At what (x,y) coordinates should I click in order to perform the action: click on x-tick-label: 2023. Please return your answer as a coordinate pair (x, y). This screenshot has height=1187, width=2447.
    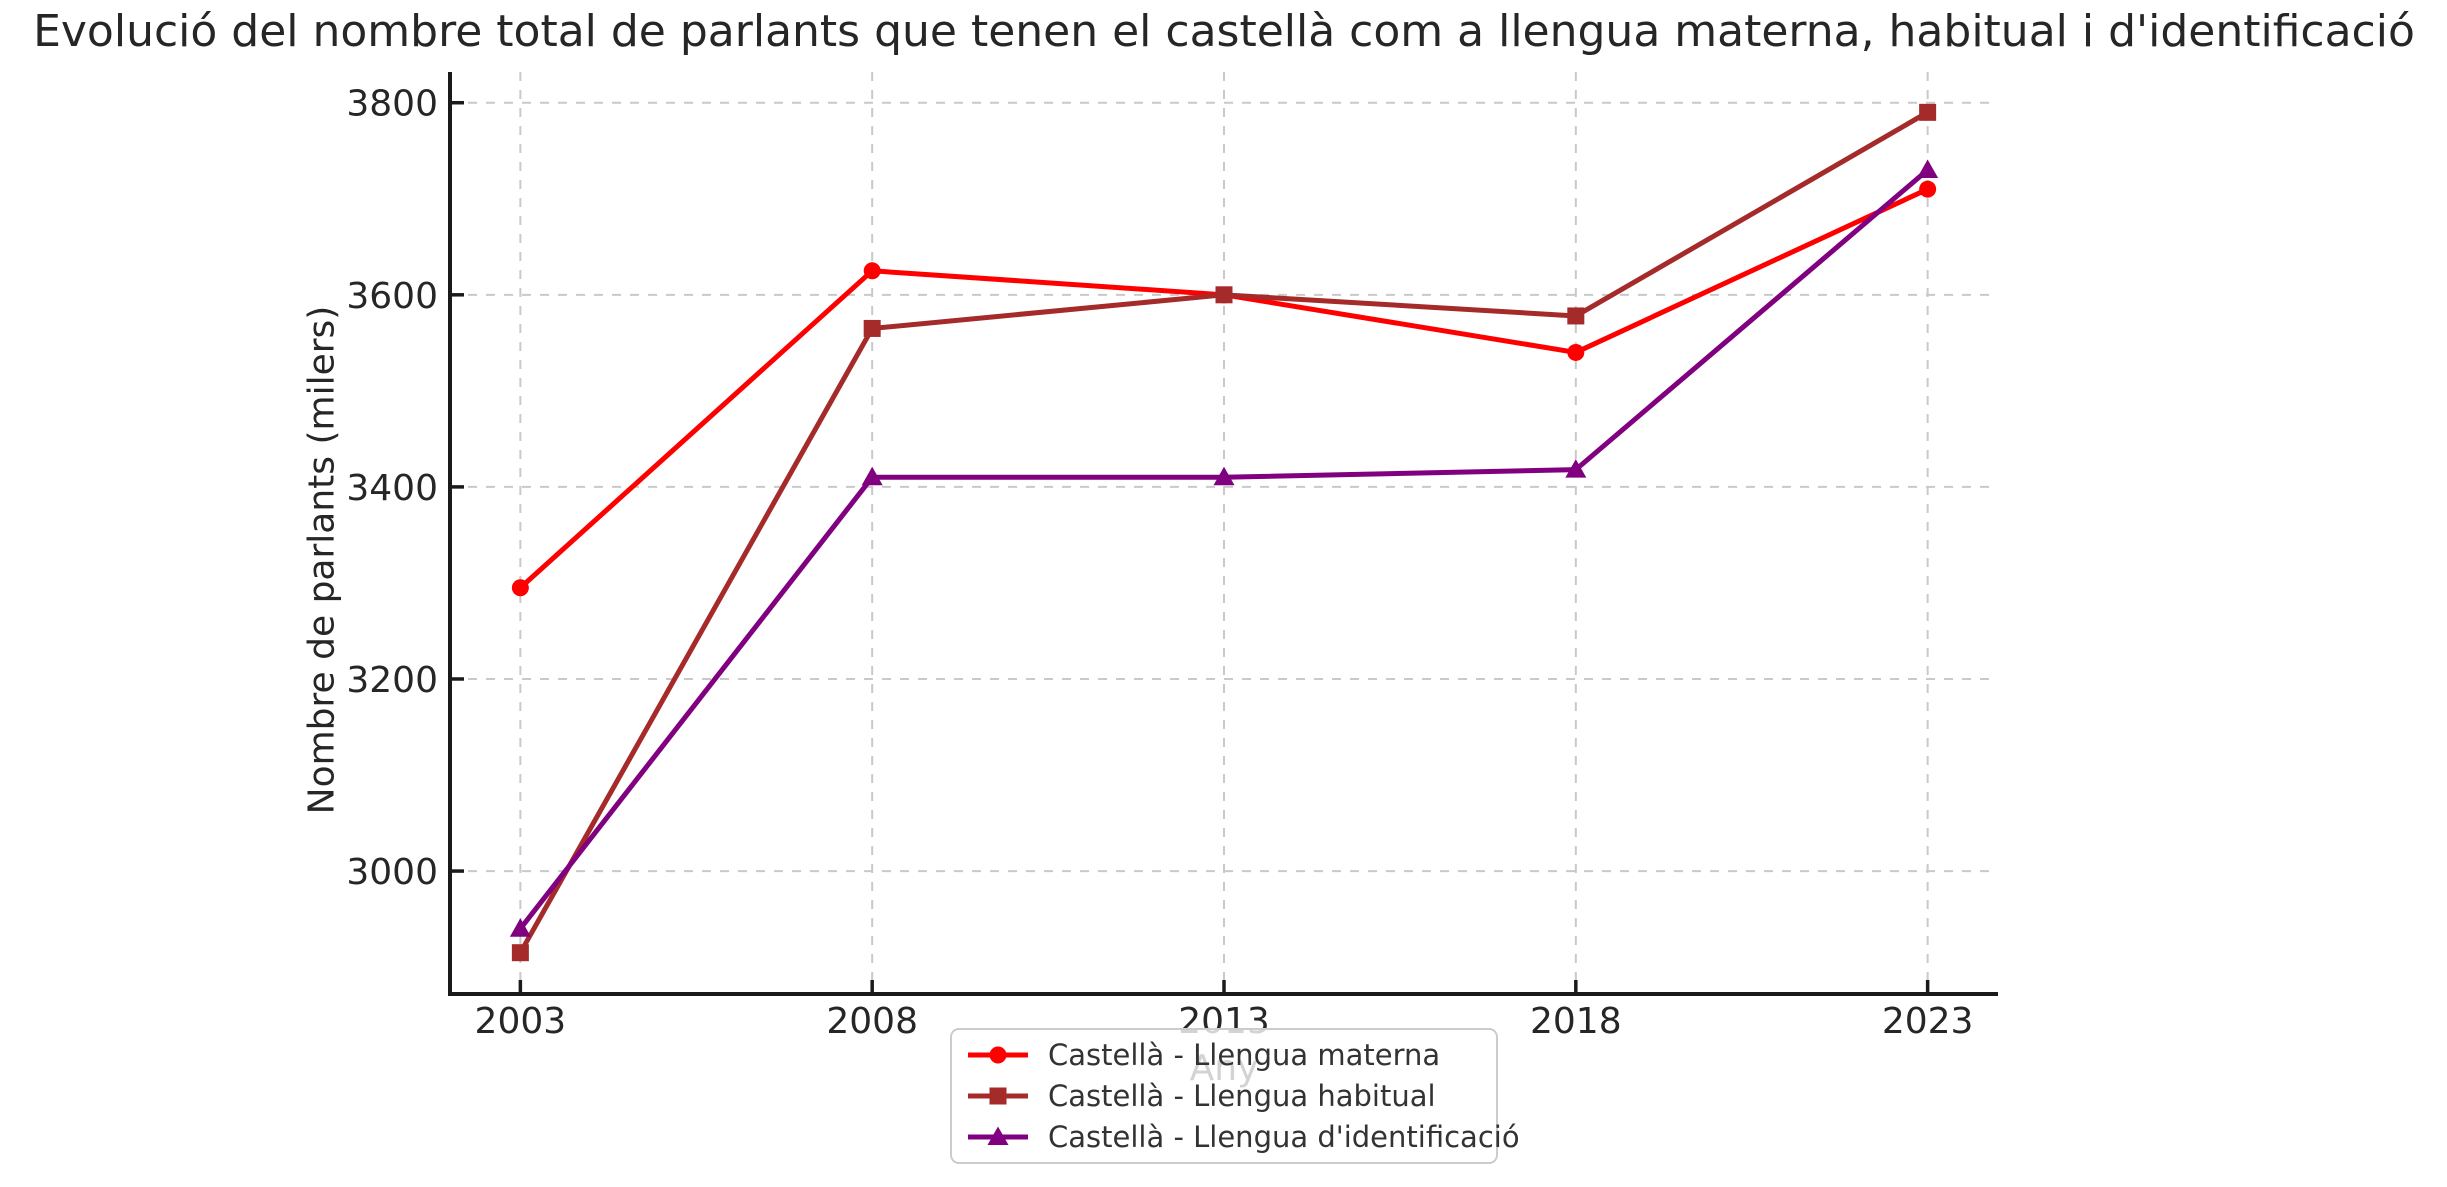
    Looking at the image, I should click on (1928, 1021).